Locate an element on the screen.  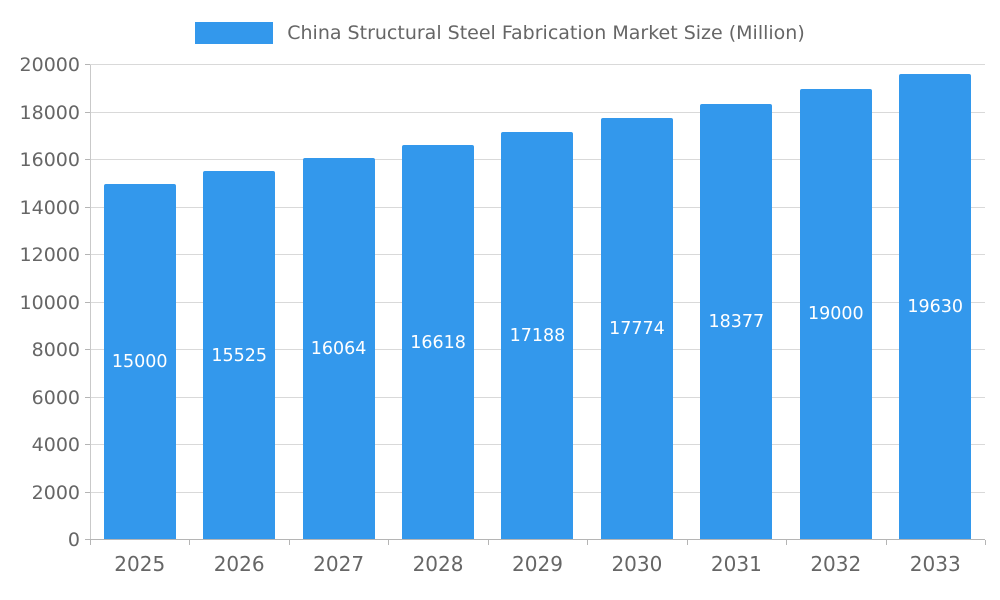
bar-value-label: 15525 is located at coordinates (239, 355).